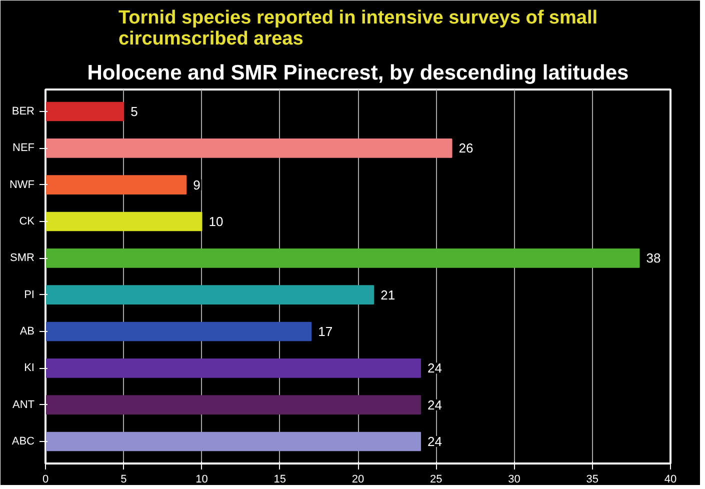  What do you see at coordinates (358, 480) in the screenshot?
I see `x-tick-label: 20` at bounding box center [358, 480].